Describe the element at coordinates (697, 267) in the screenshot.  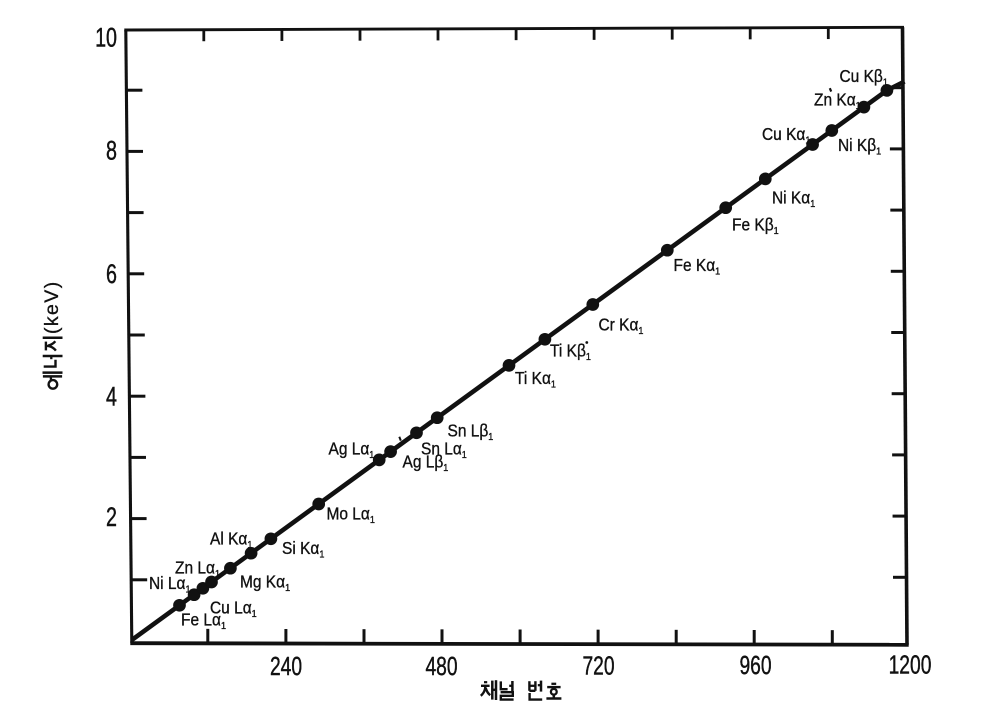
I see `svg-text: Fe Kα1` at that location.